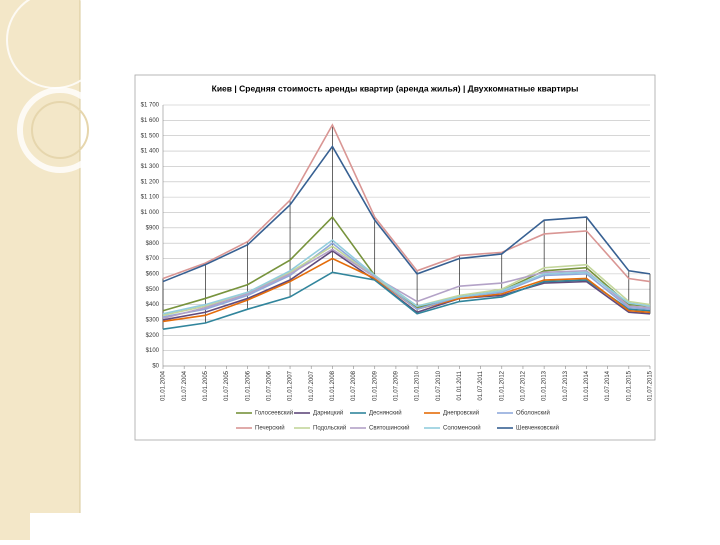 The width and height of the screenshot is (720, 545). Describe the element at coordinates (328, 413) in the screenshot. I see `legend-label: Дарницкий` at that location.